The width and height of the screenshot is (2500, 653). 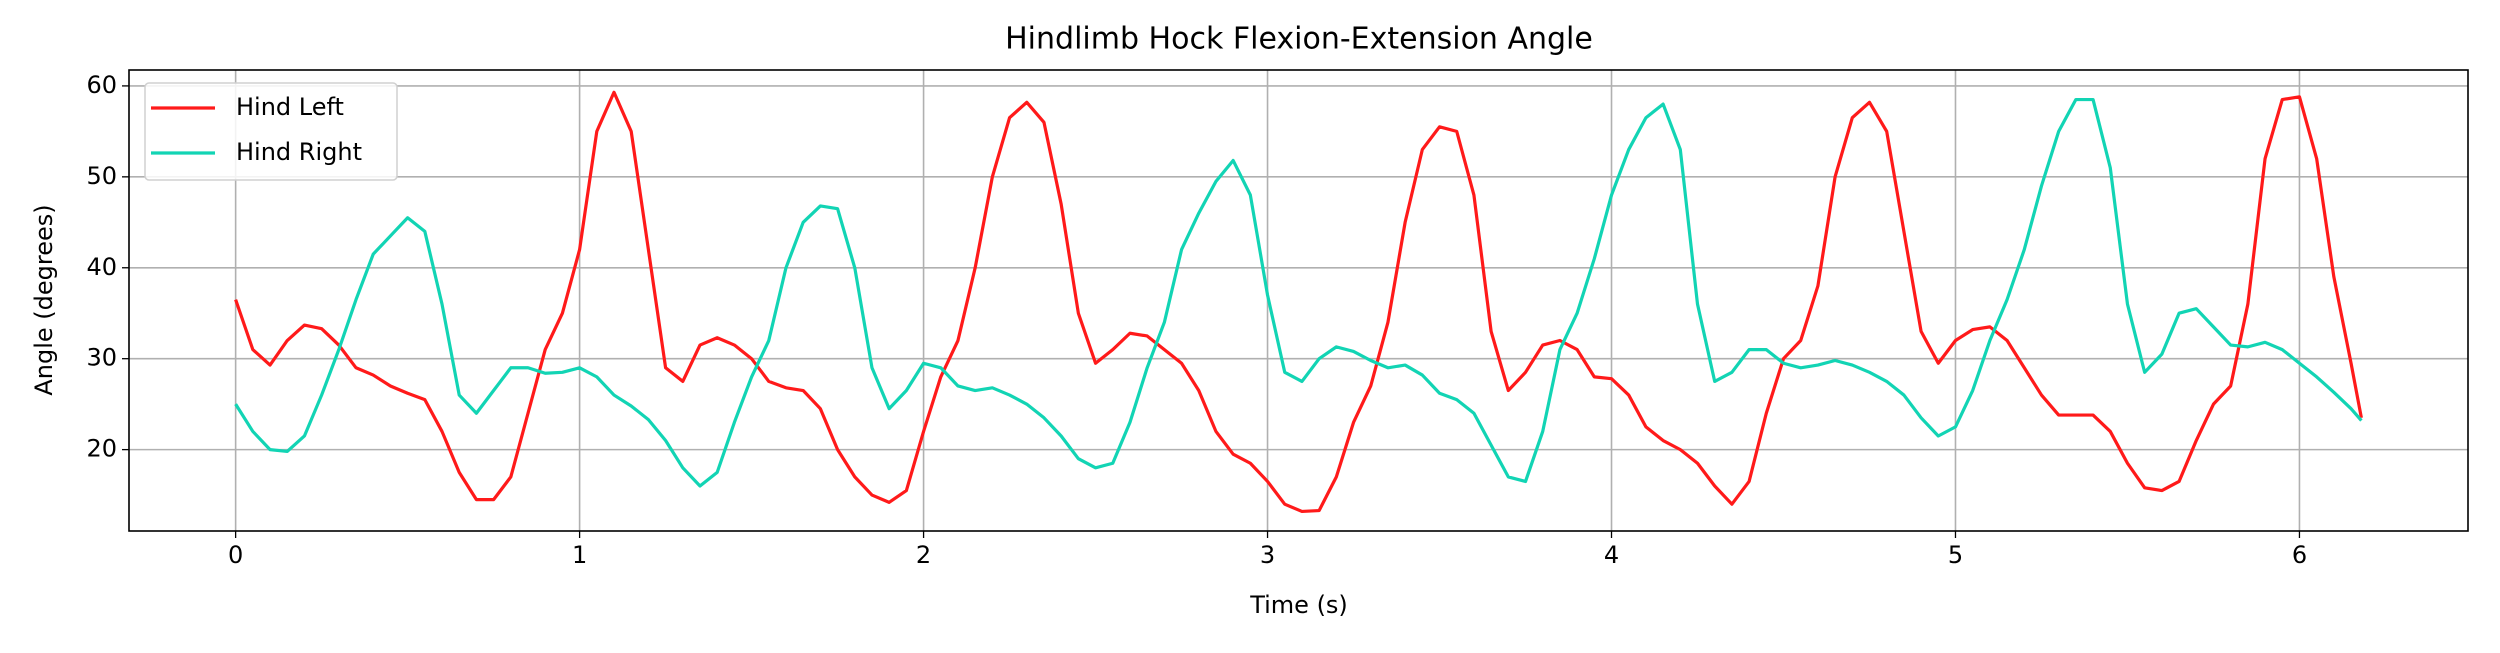 I want to click on chart-title: Hindlimb Hock Flexion-Extension Angle, so click(x=1299, y=39).